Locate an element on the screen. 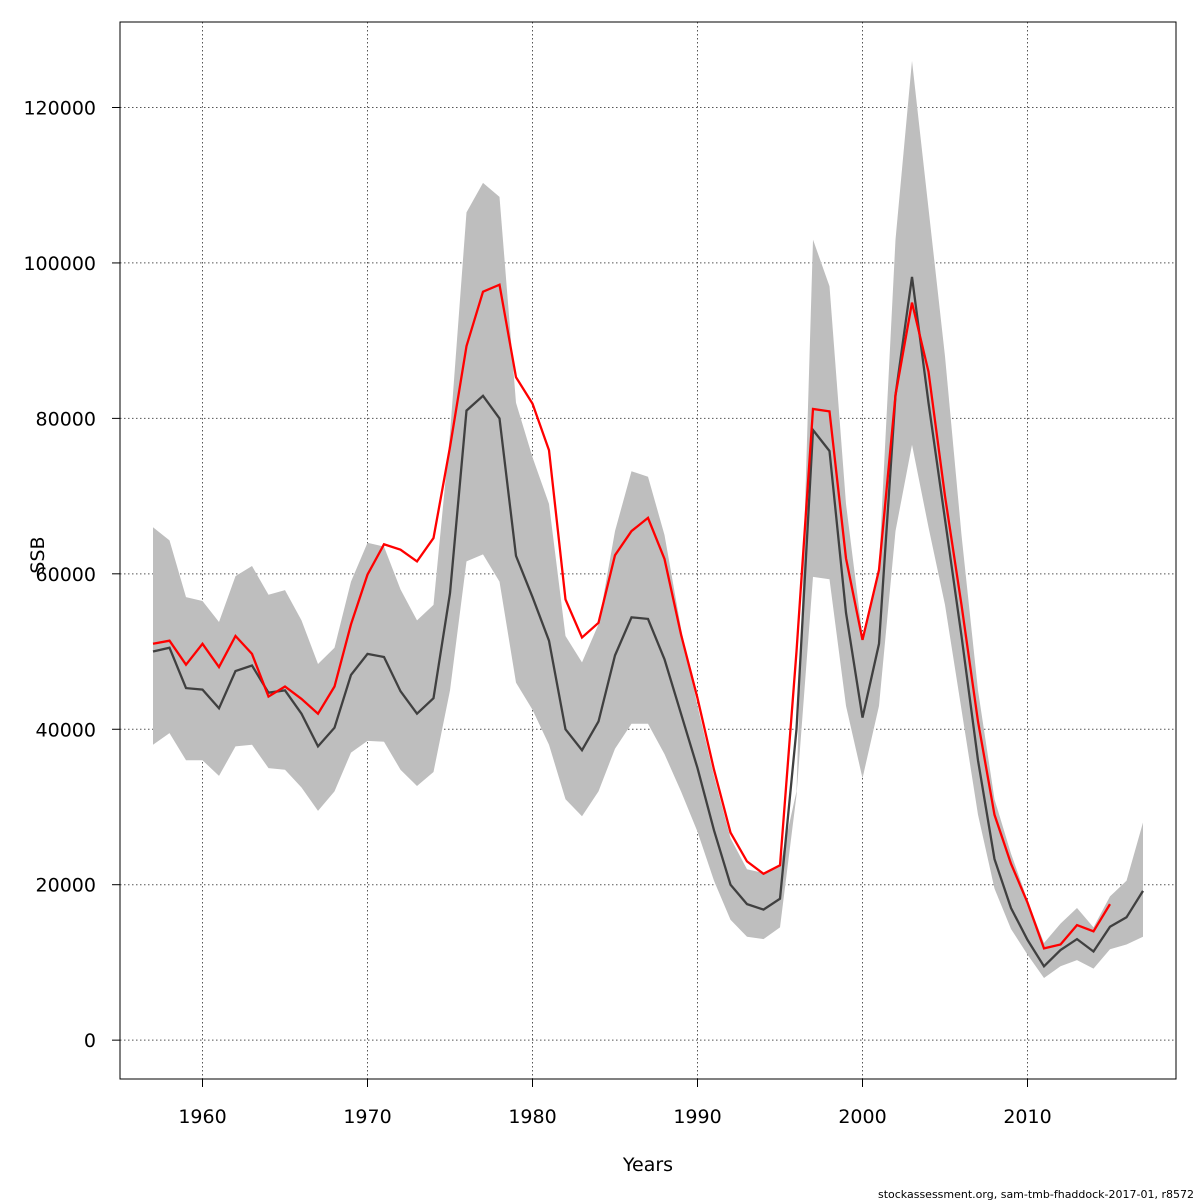 The height and width of the screenshot is (1200, 1200). x-axis: 1960 1970 1980 1990 2000 2010 is located at coordinates (615, 1103).